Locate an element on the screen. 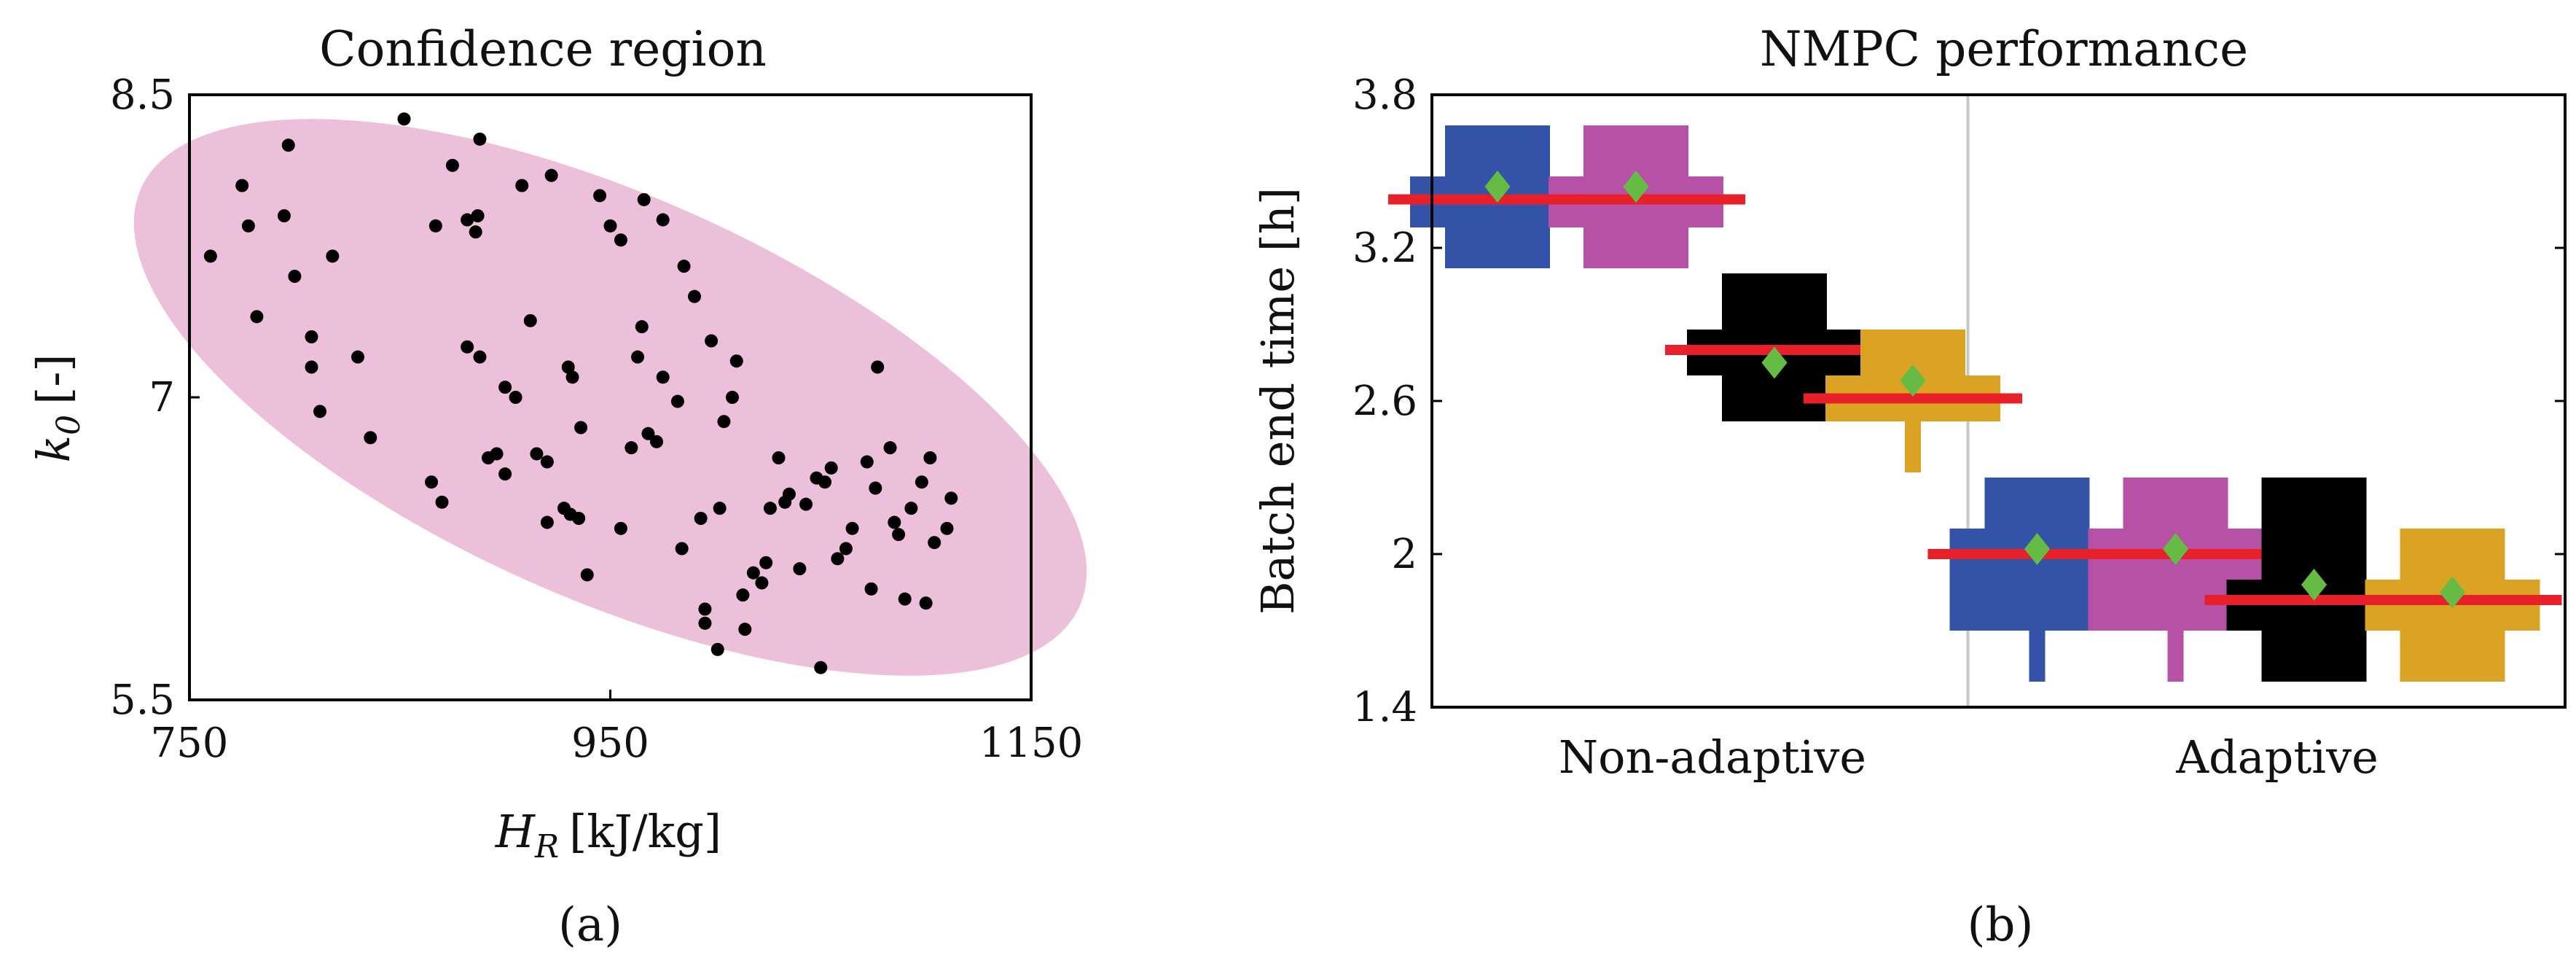  box-8-mean is located at coordinates (2452, 592).